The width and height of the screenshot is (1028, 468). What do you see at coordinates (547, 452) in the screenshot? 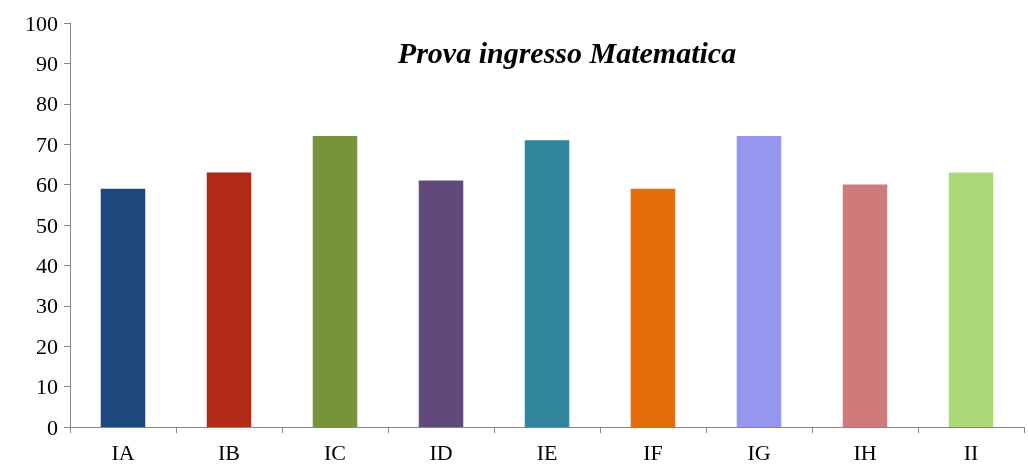
I see `x-tick-label: IE` at bounding box center [547, 452].